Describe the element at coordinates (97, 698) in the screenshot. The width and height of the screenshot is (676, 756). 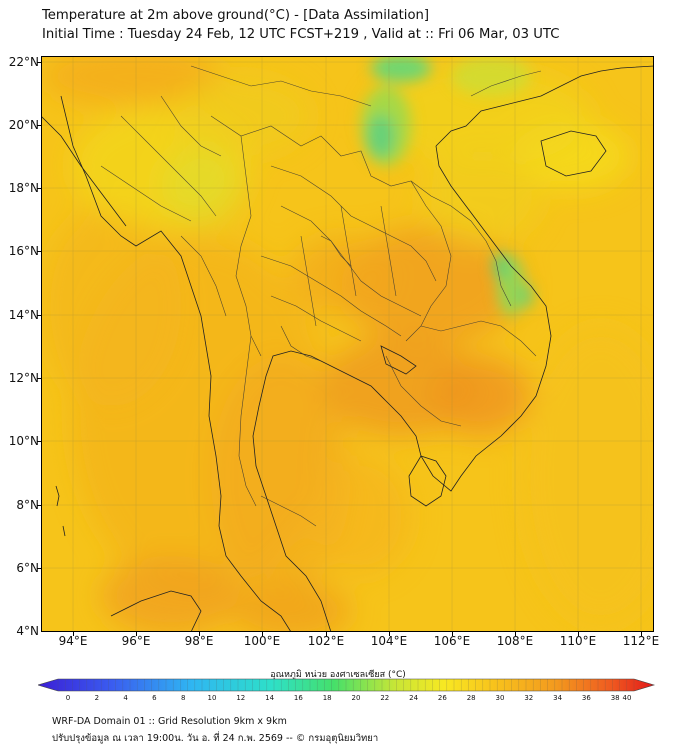
I see `colorbar-tick-label: 2` at that location.